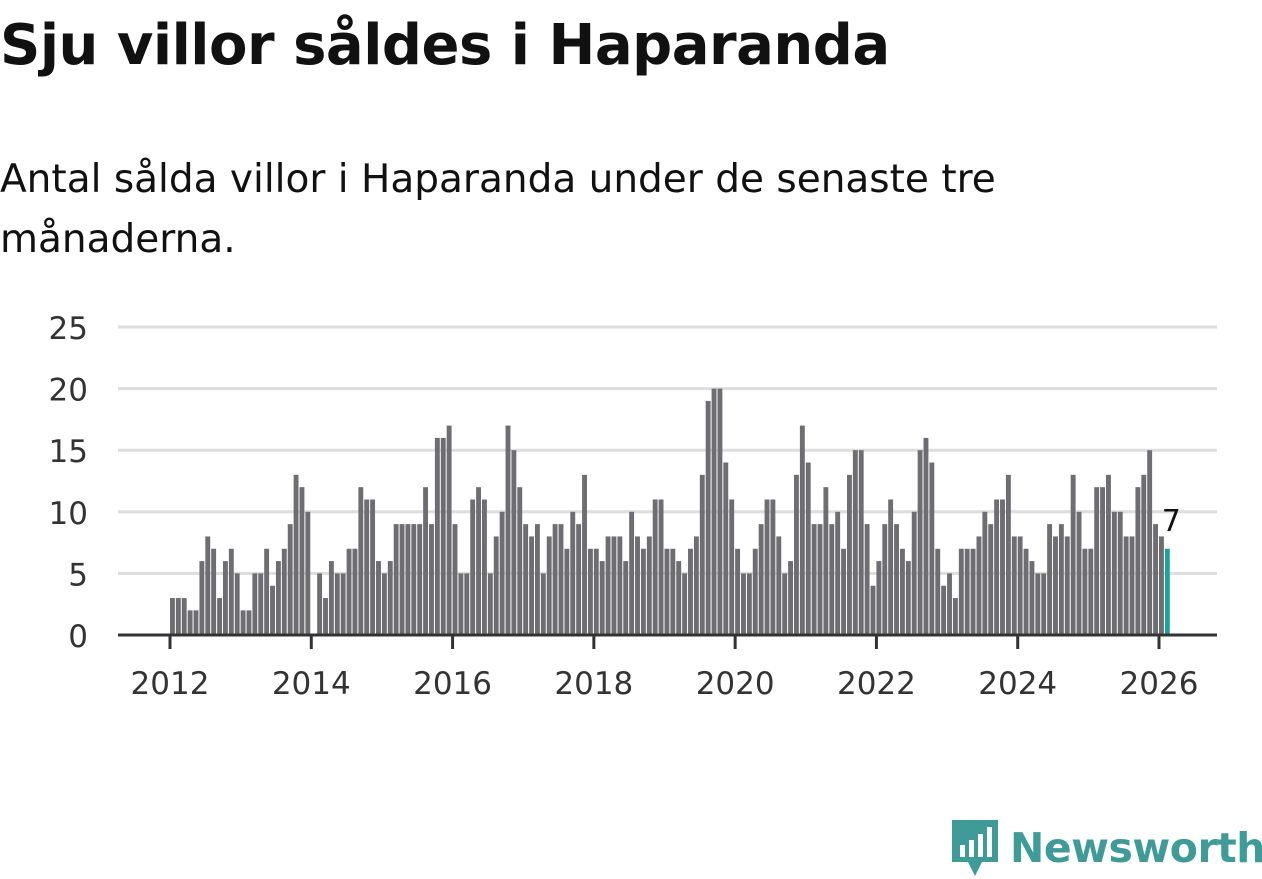  What do you see at coordinates (1159, 684) in the screenshot?
I see `x-tick-label: 2026` at bounding box center [1159, 684].